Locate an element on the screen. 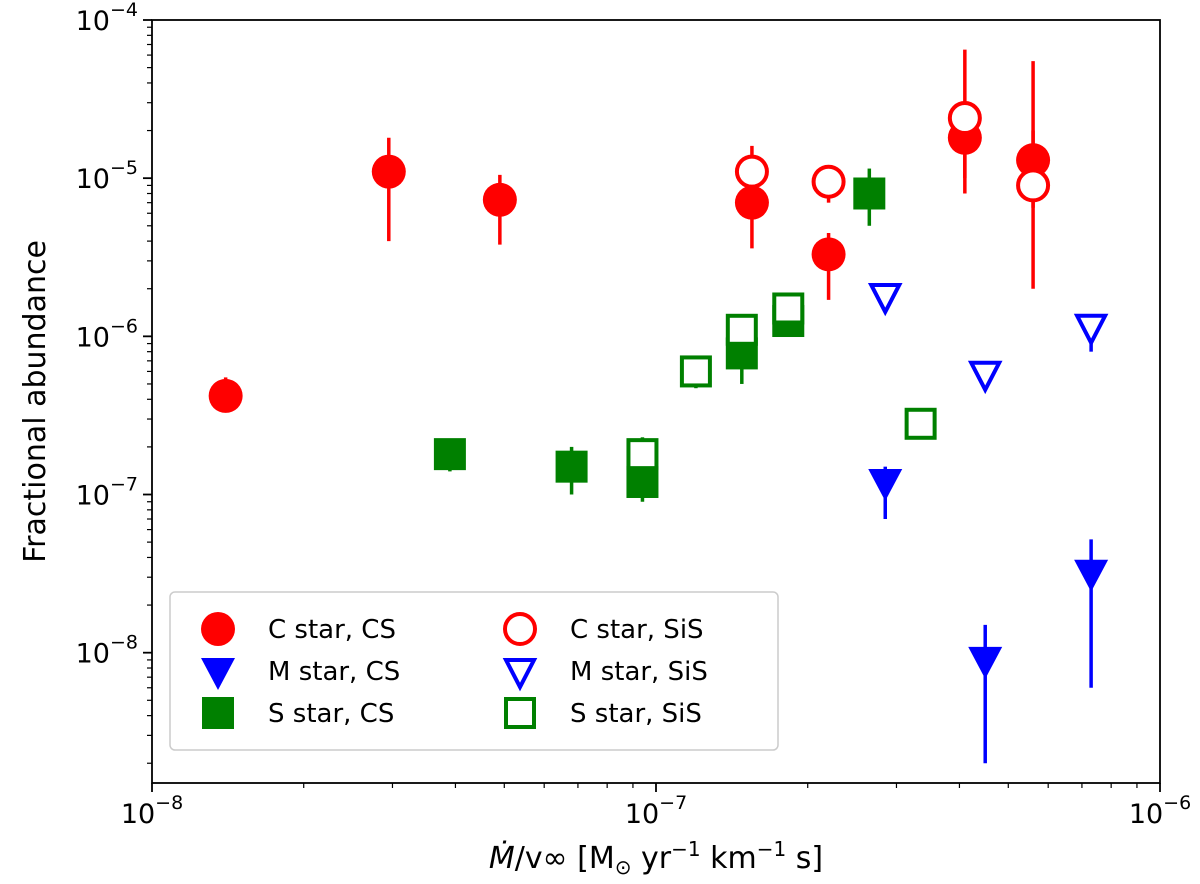  x-axis-label-exp2: −1 is located at coordinates (771, 849).